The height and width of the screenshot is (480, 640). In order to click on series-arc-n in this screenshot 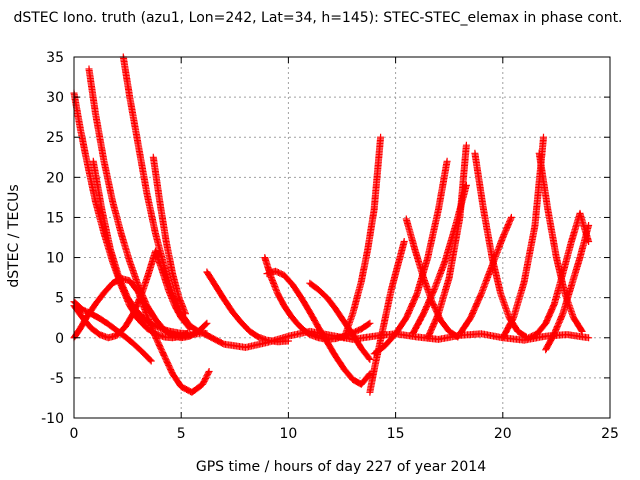, I will do `click(362, 237)`.